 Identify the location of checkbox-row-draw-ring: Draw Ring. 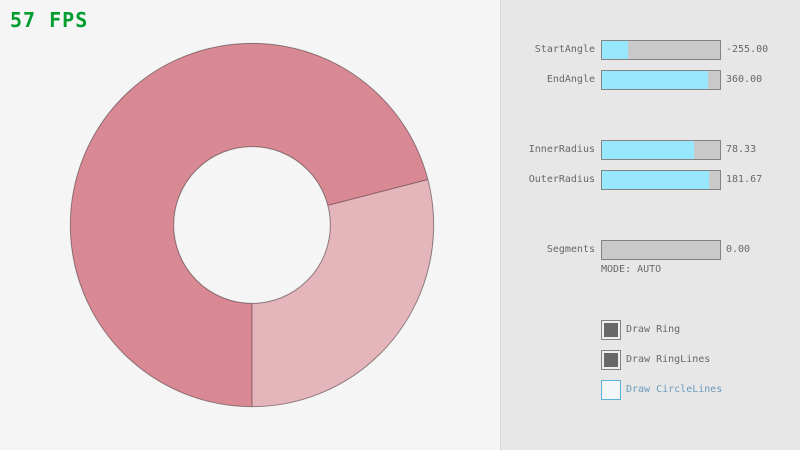
(640, 330).